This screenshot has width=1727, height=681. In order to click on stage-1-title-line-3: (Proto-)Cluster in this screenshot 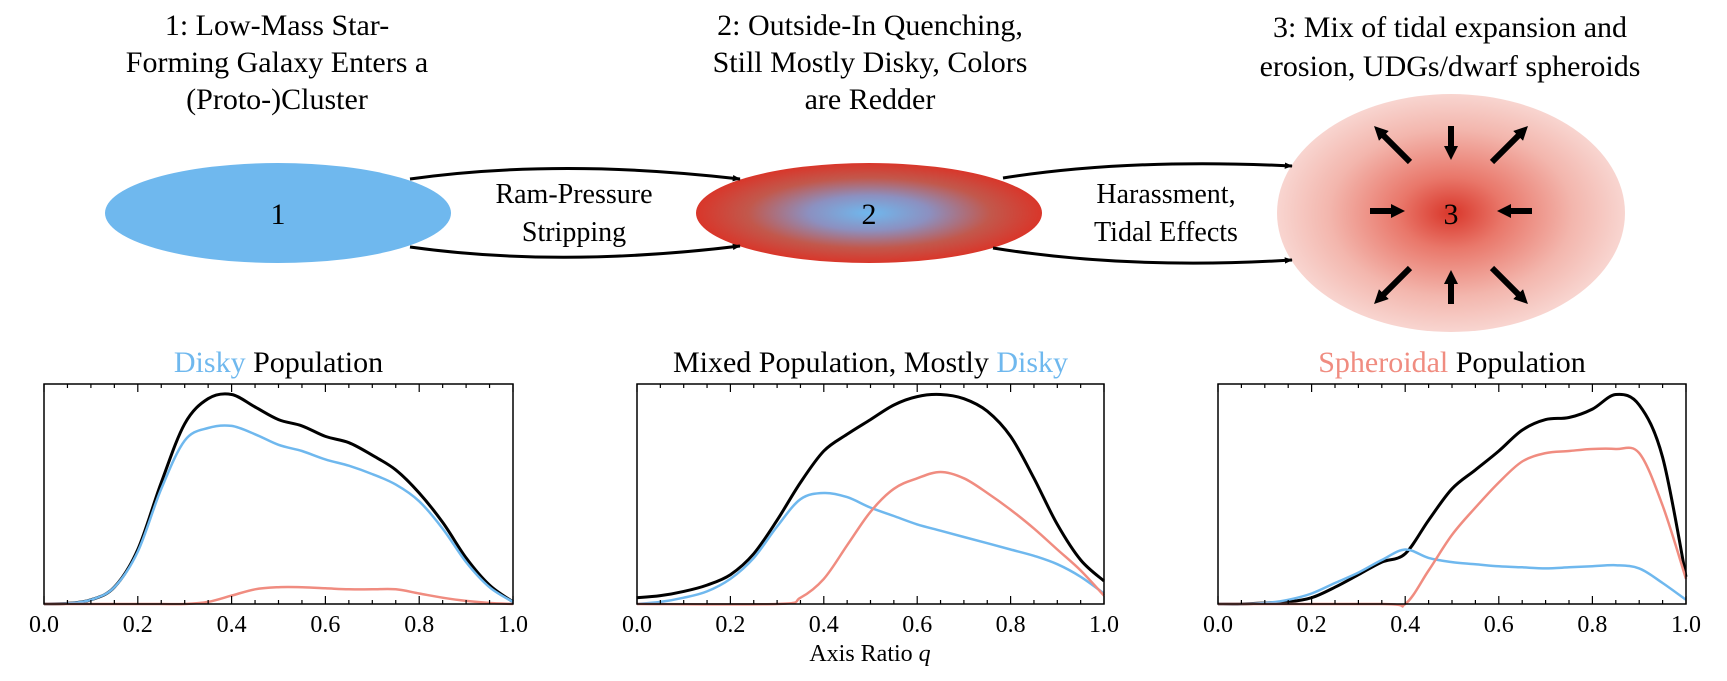, I will do `click(277, 99)`.